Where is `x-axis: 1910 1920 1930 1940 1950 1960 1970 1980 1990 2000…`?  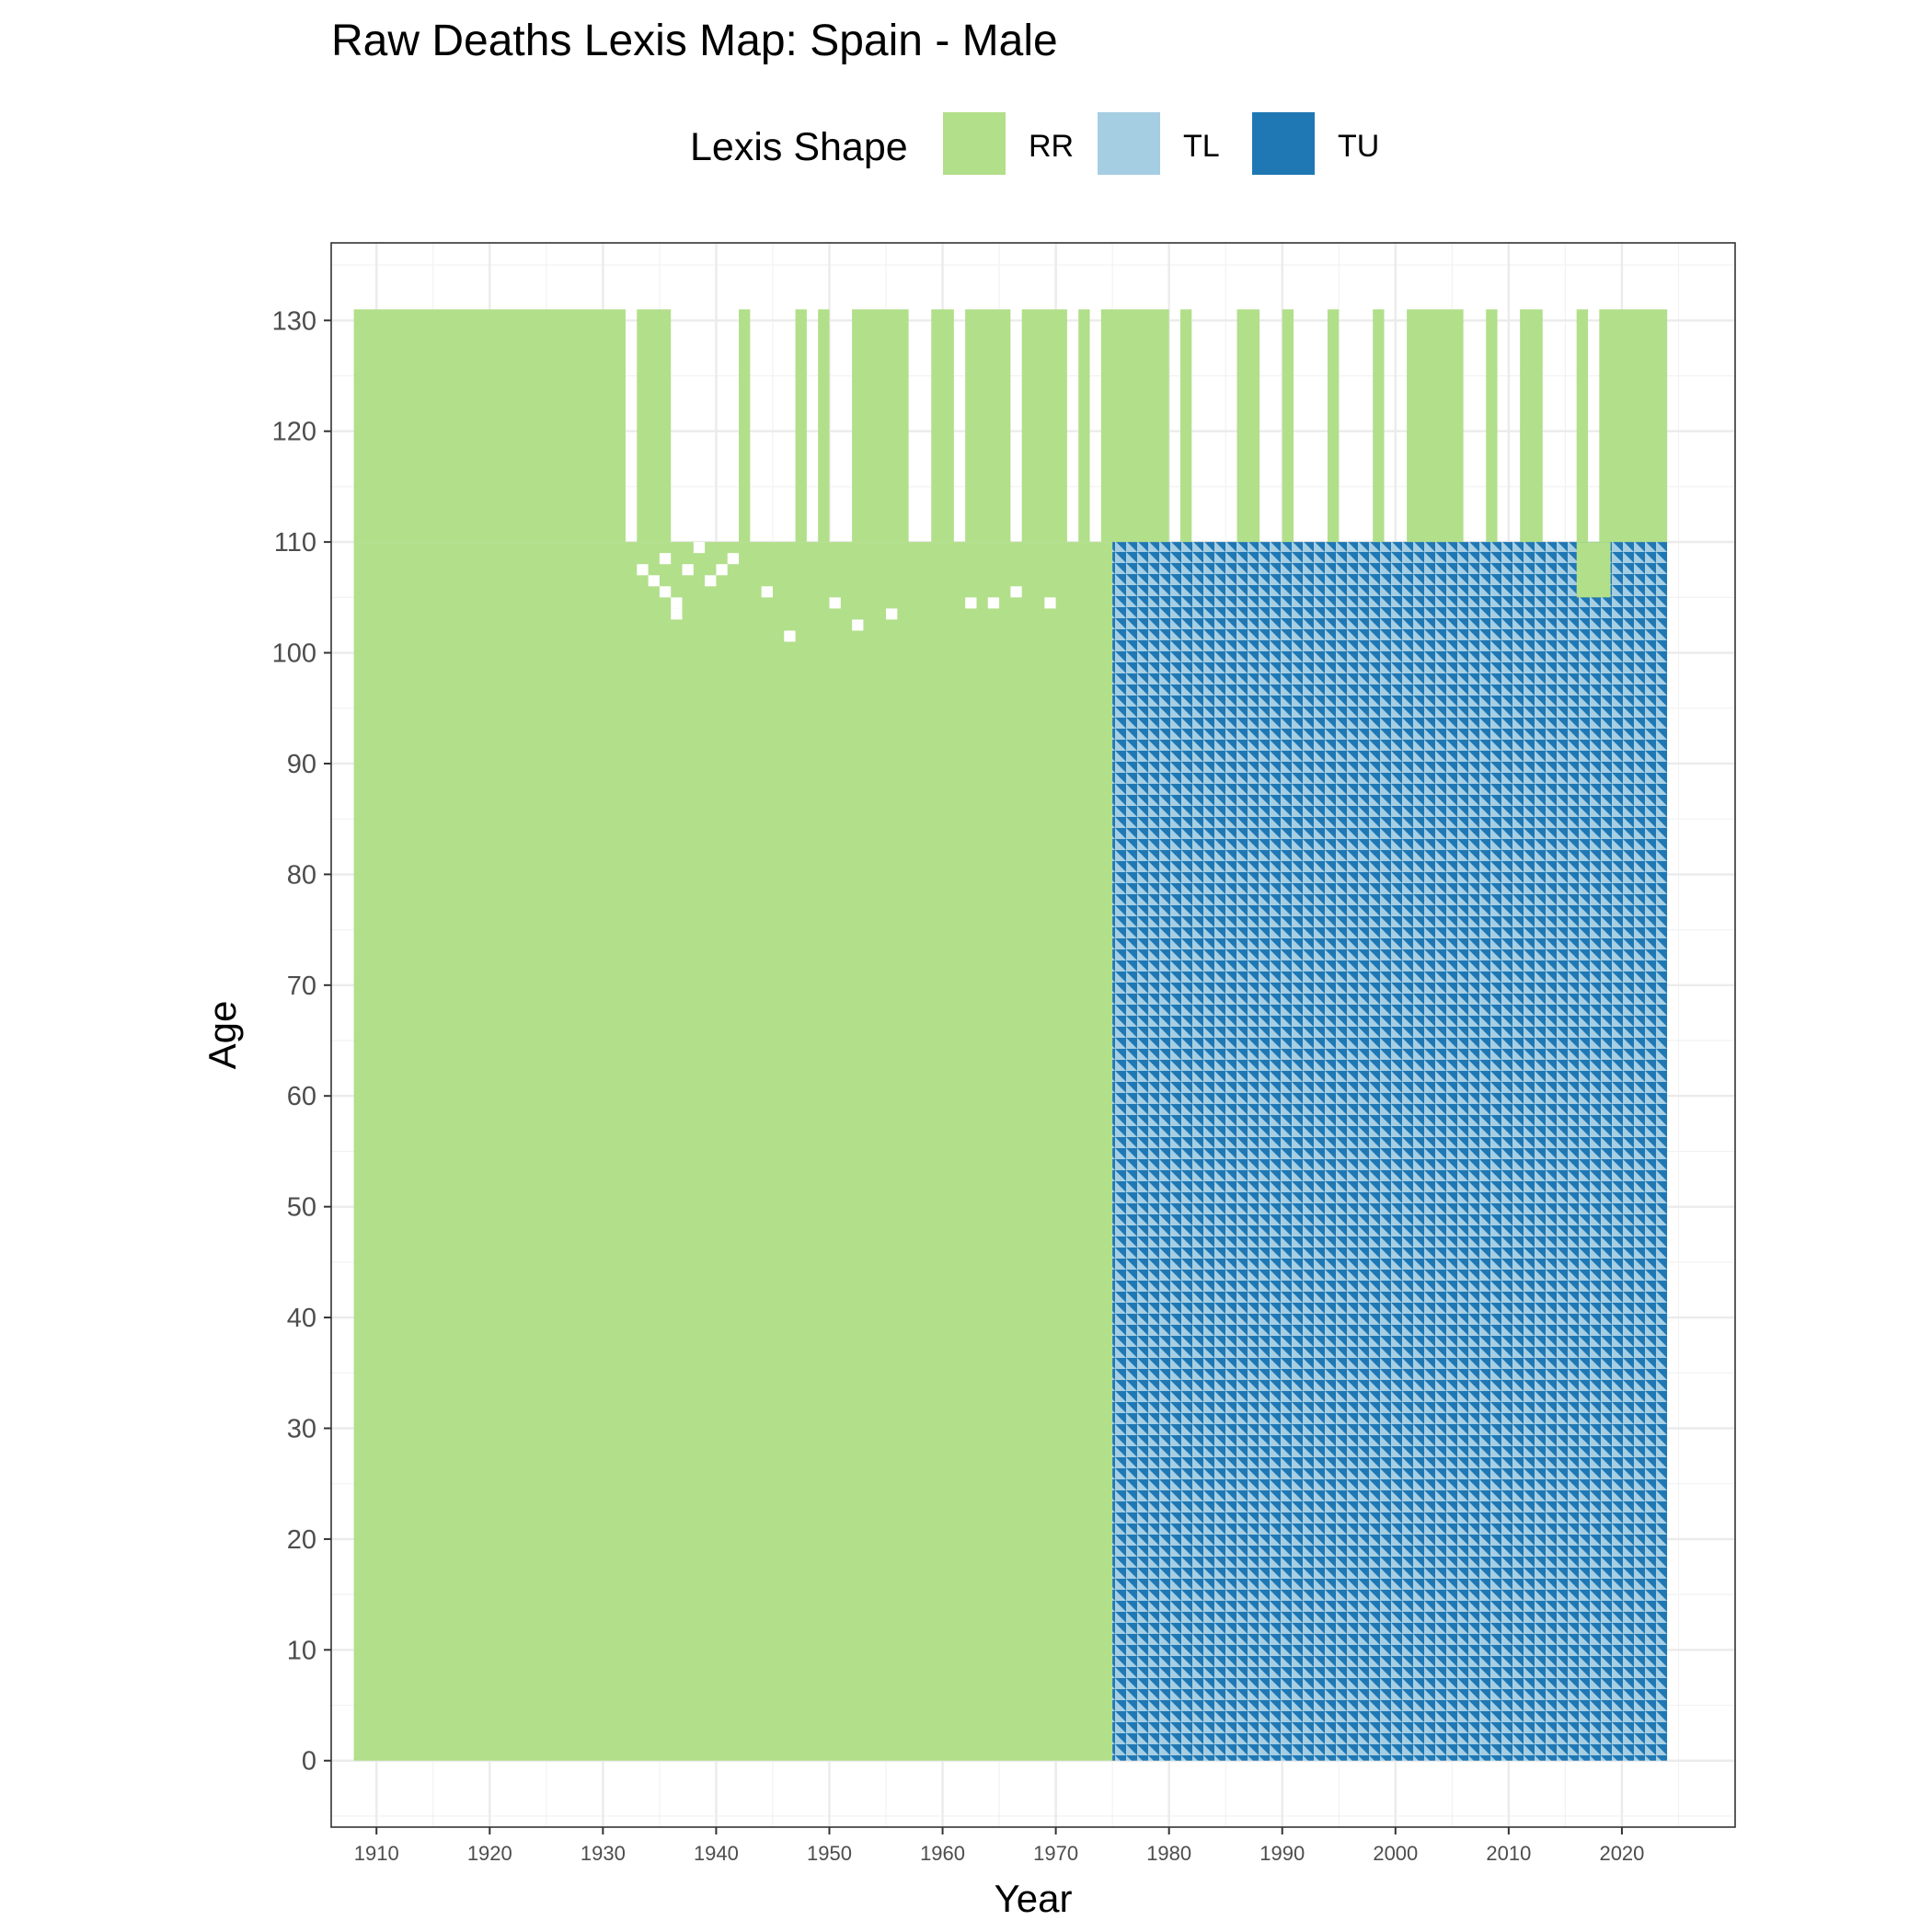
x-axis: 1910 1920 1930 1940 1950 1960 1970 1980 1990 2000… is located at coordinates (999, 1846).